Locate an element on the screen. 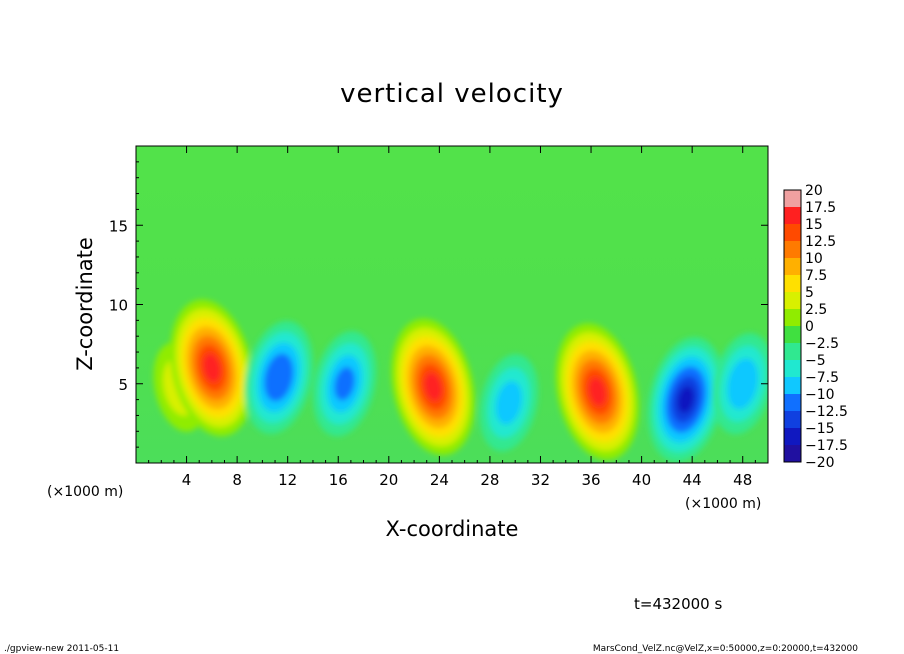  colorbar-label: 17.5 is located at coordinates (820, 208).